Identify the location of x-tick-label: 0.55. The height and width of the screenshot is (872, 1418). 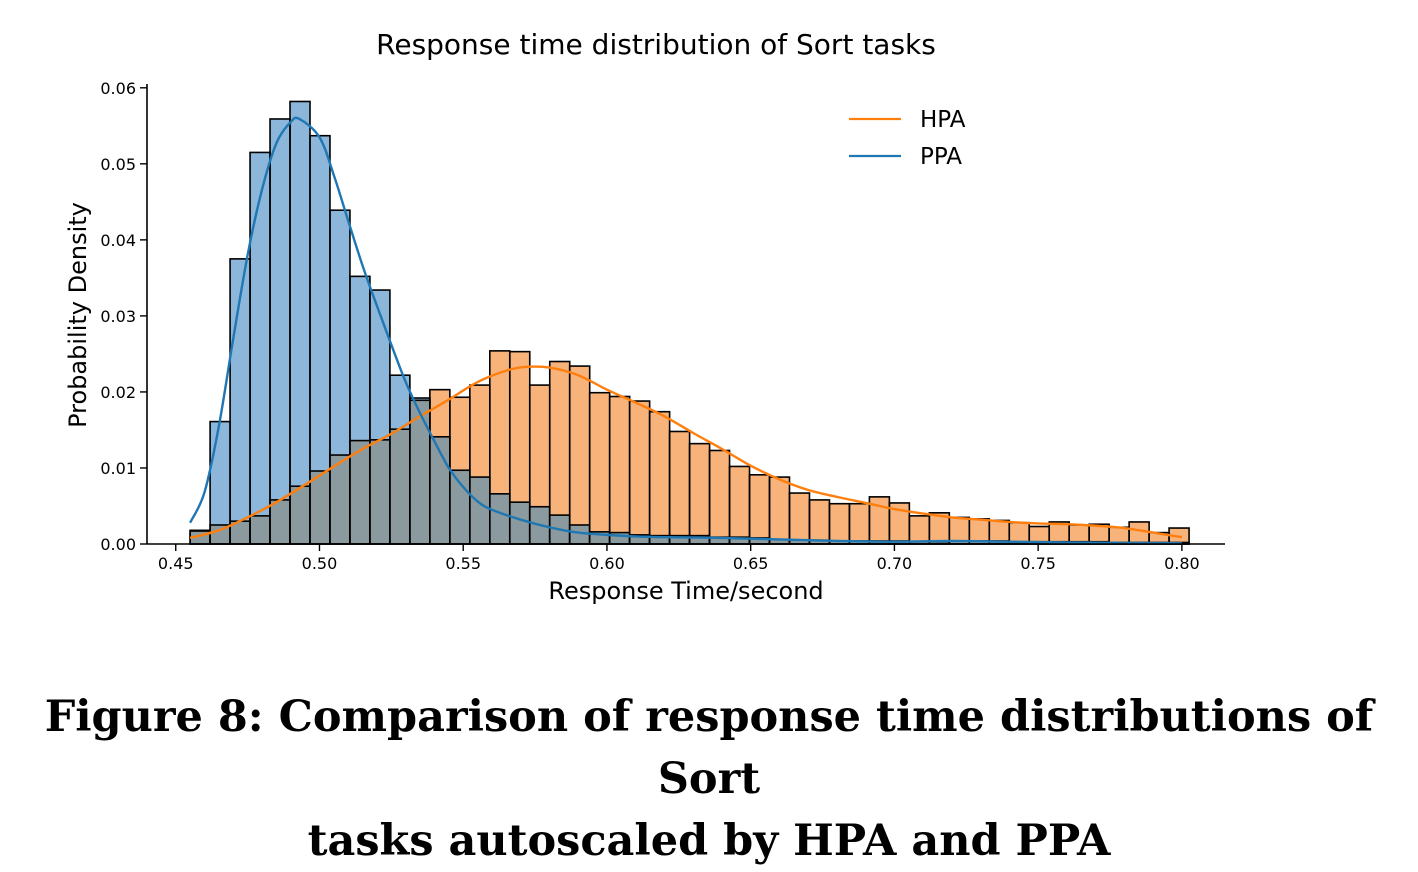
(463, 563).